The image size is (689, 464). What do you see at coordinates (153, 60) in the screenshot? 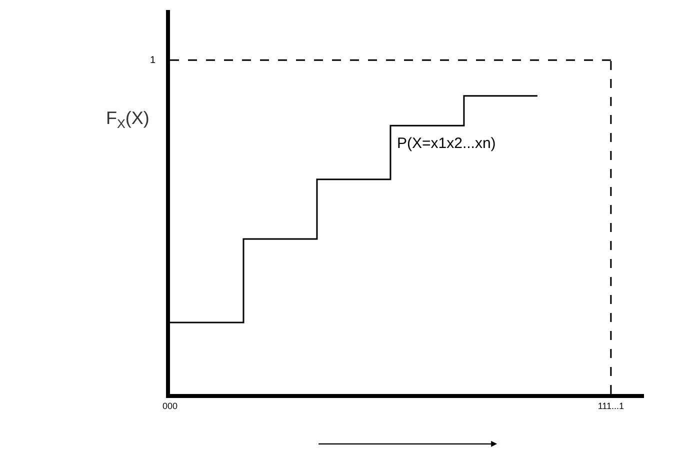
I see `ref-line-label: 1` at bounding box center [153, 60].